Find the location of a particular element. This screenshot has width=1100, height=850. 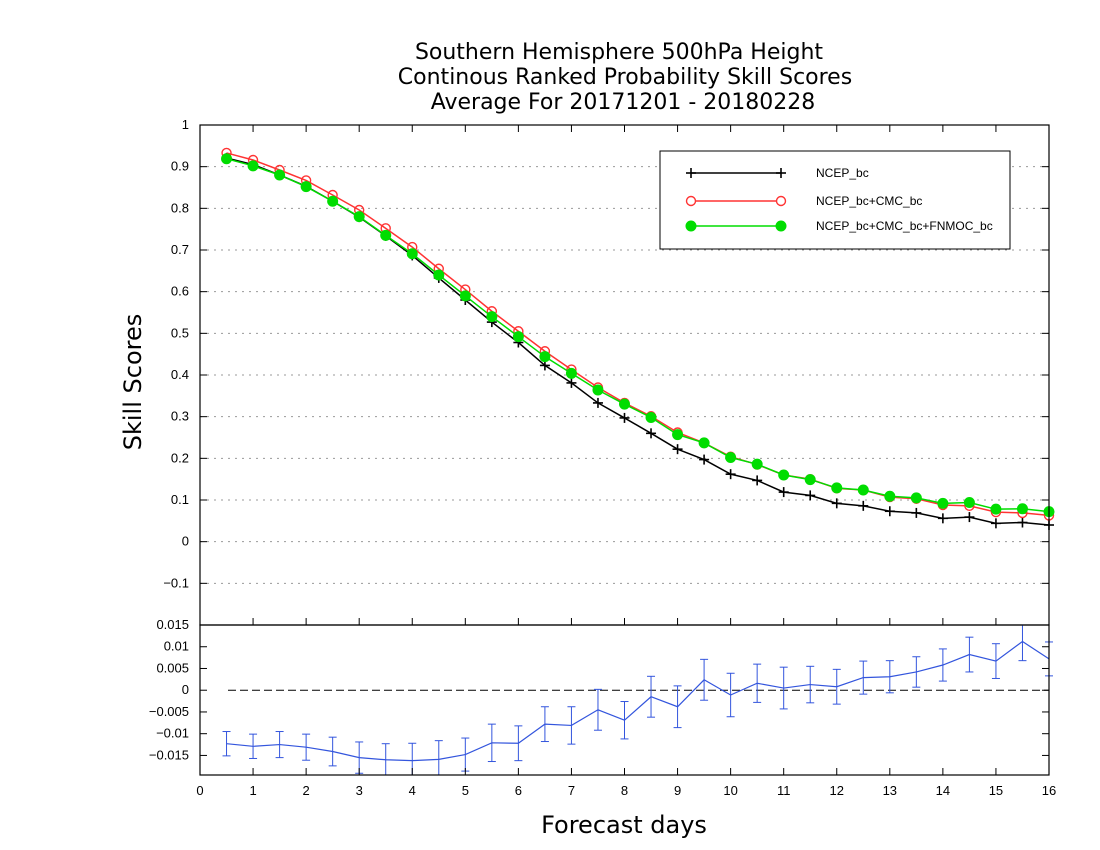

x-tick-label: 1 is located at coordinates (252, 790).